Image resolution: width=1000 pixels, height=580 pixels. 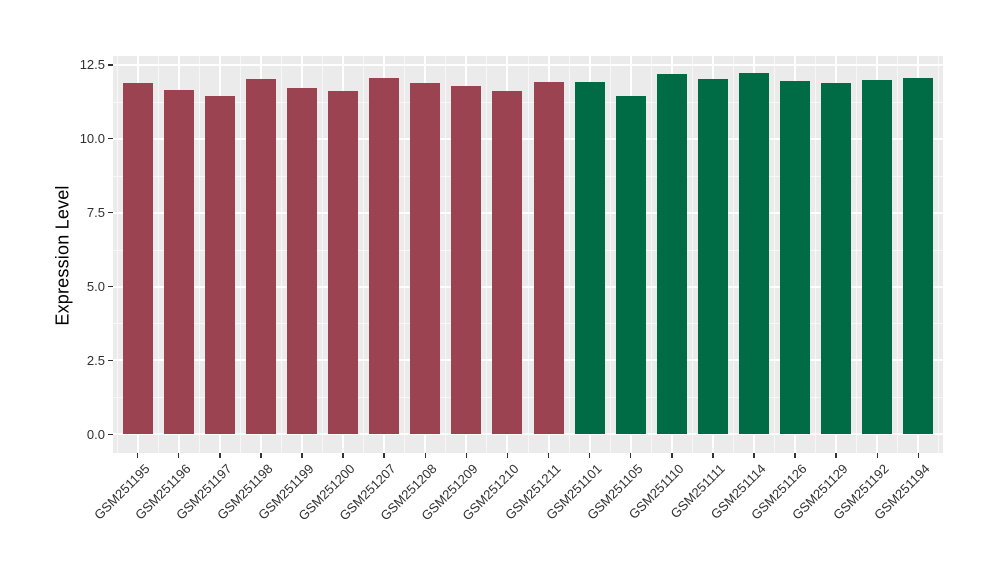 I want to click on y-tick-label: 5.0, so click(x=95, y=286).